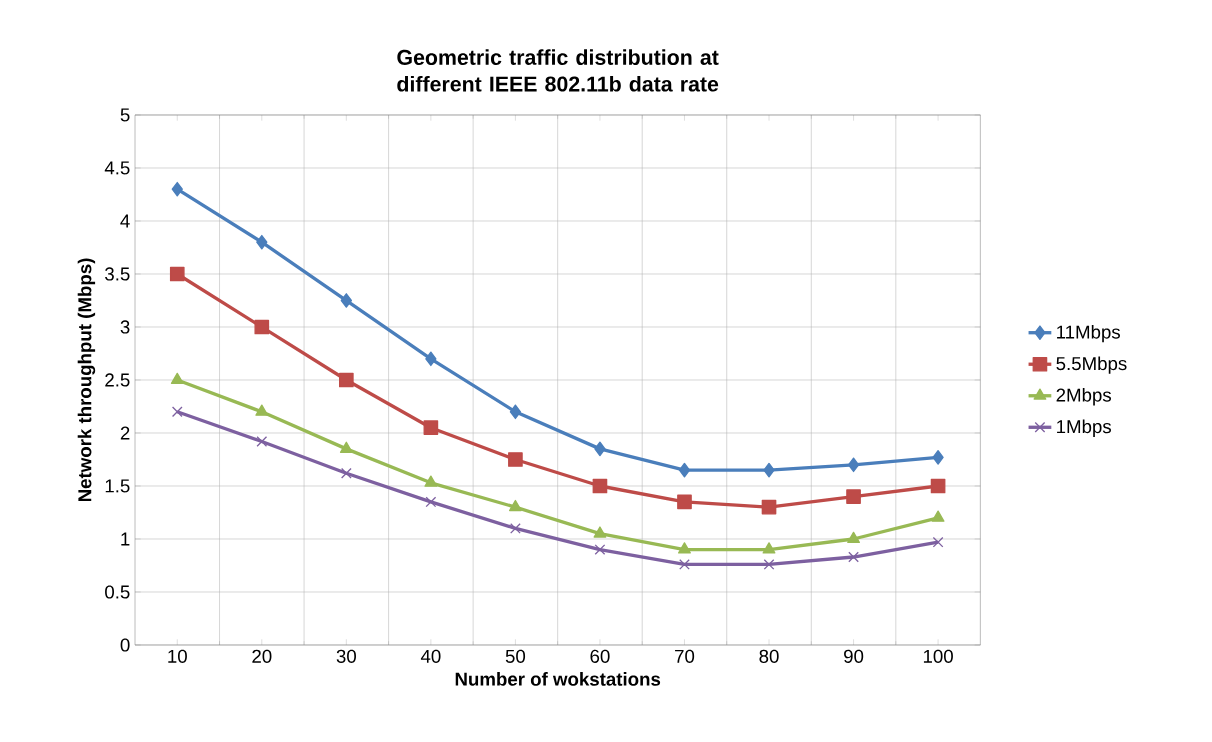 The width and height of the screenshot is (1212, 742). What do you see at coordinates (558, 679) in the screenshot?
I see `x-axis-title: Number of wokstations` at bounding box center [558, 679].